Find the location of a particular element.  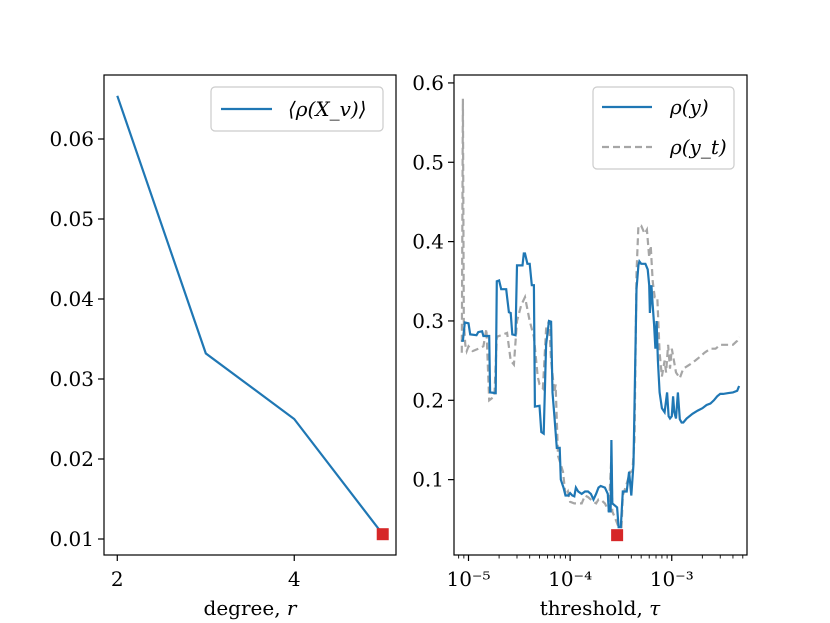

right-legend: ρ(y) ρ(y_t) is located at coordinates (663, 128).